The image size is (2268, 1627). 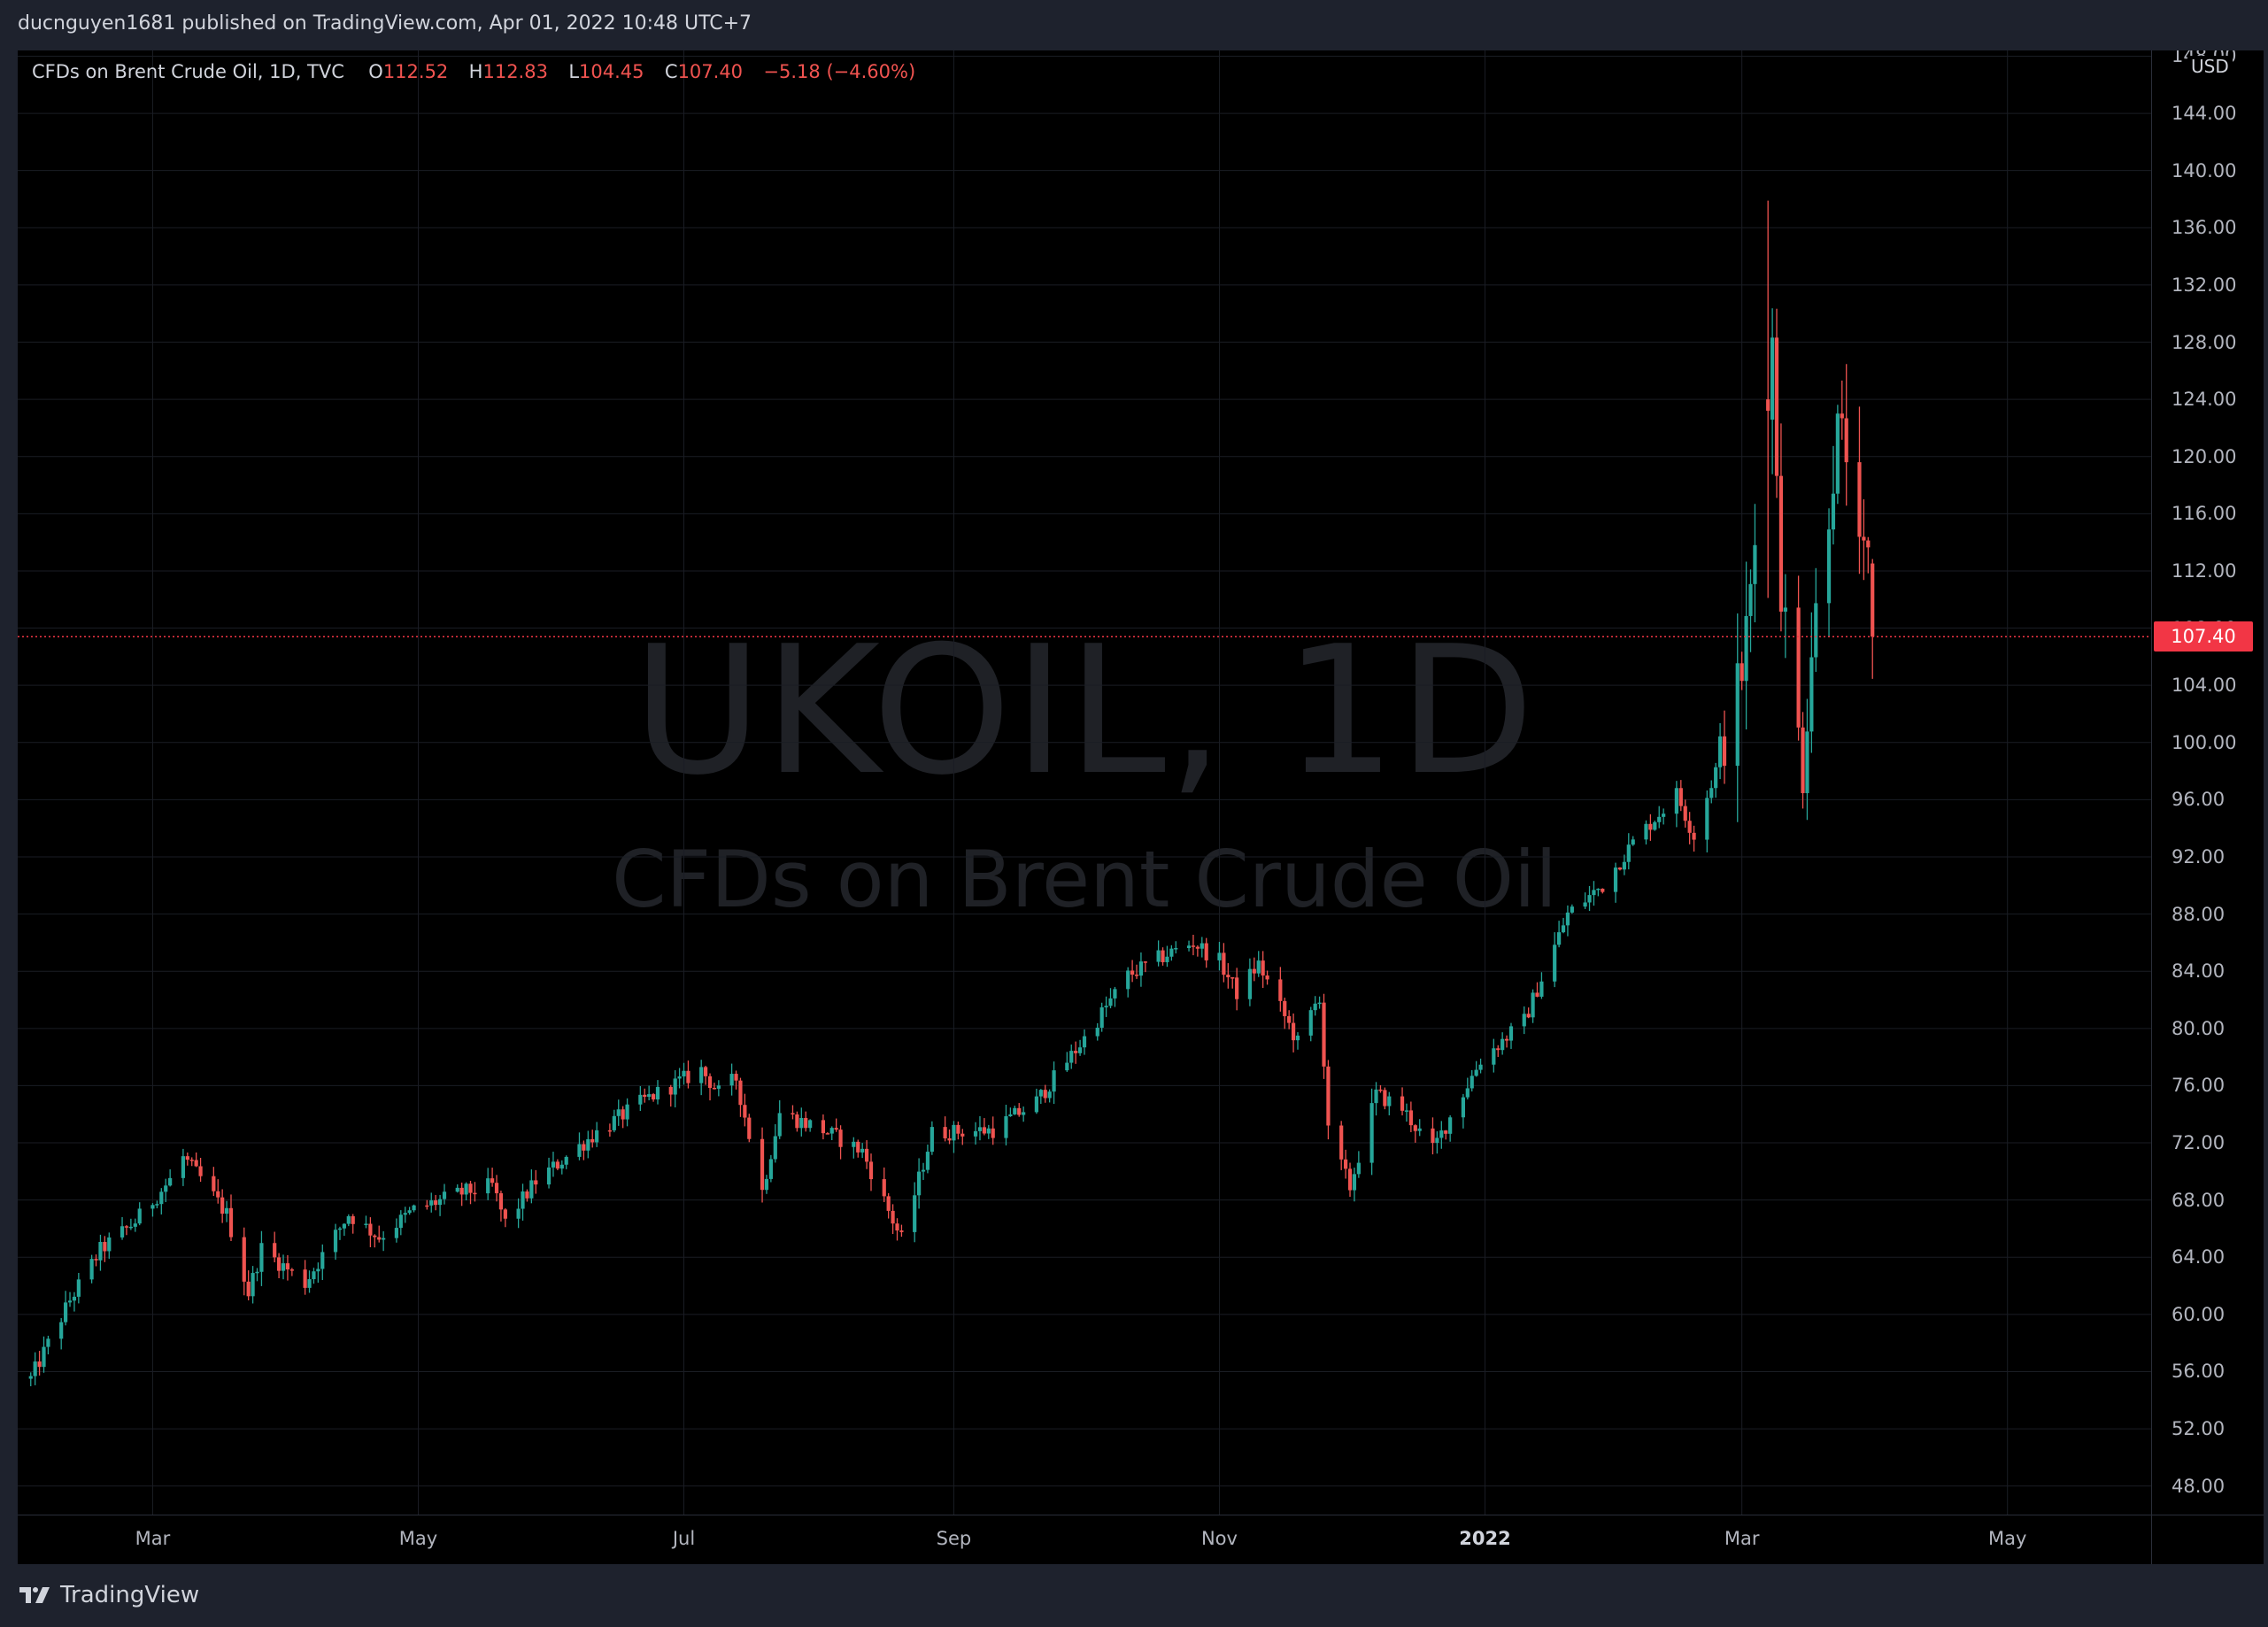 What do you see at coordinates (671, 71) in the screenshot?
I see `legend-close-label: C` at bounding box center [671, 71].